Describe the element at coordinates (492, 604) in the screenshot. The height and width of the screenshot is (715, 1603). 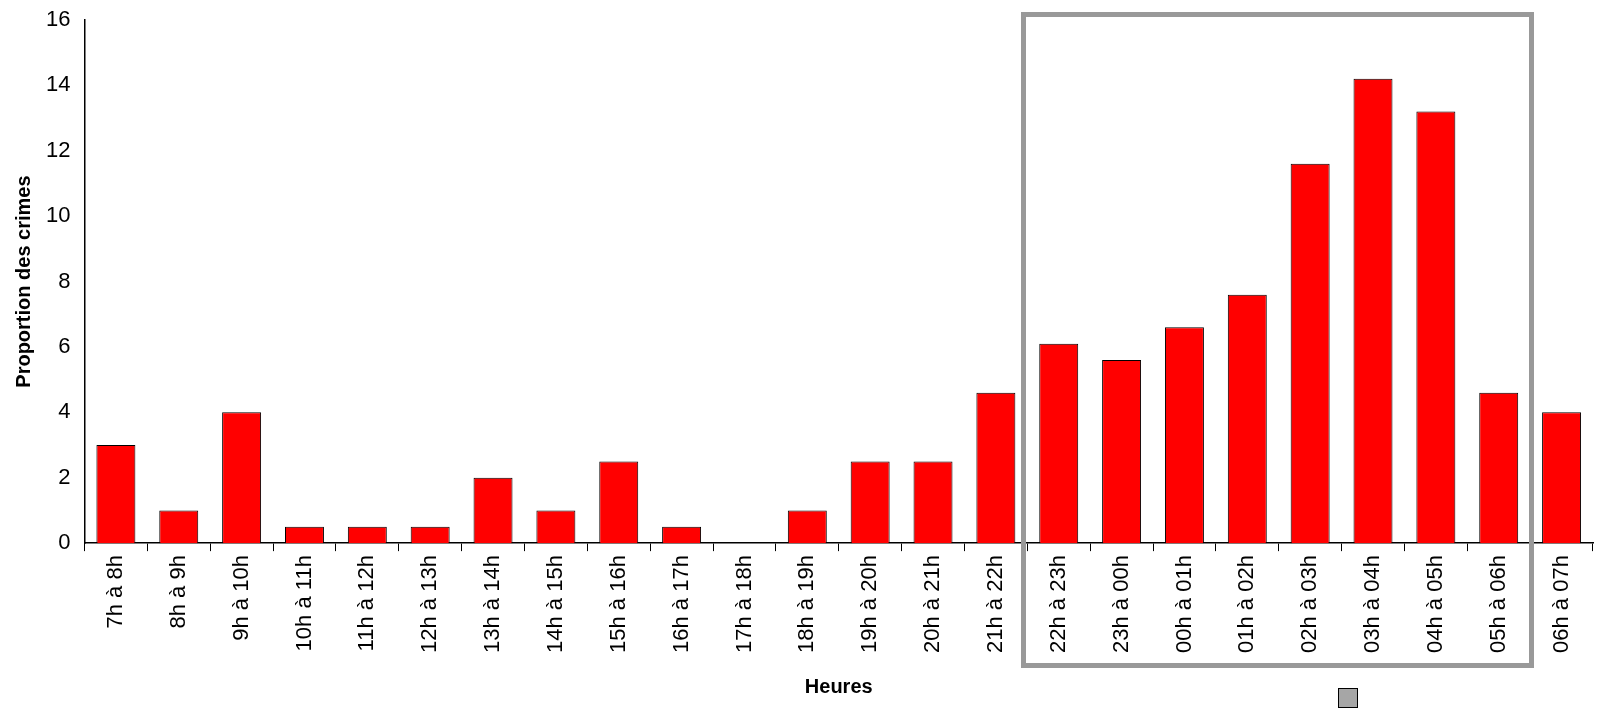
I see `x-tick-label: 13h à 14h` at that location.